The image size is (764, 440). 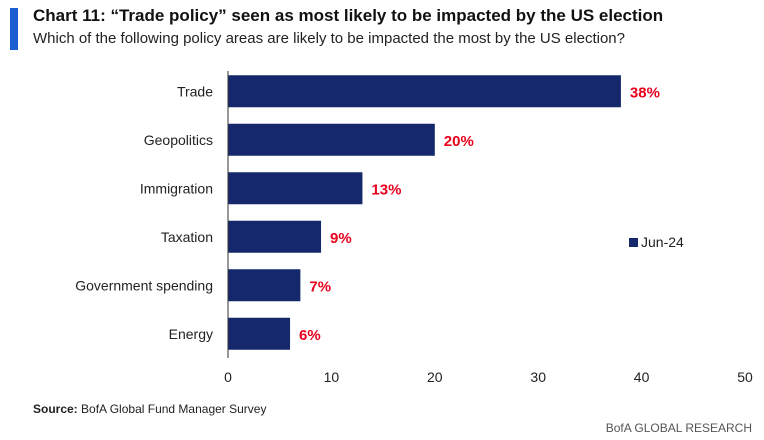 What do you see at coordinates (144, 285) in the screenshot?
I see `category-label-4: Government spending` at bounding box center [144, 285].